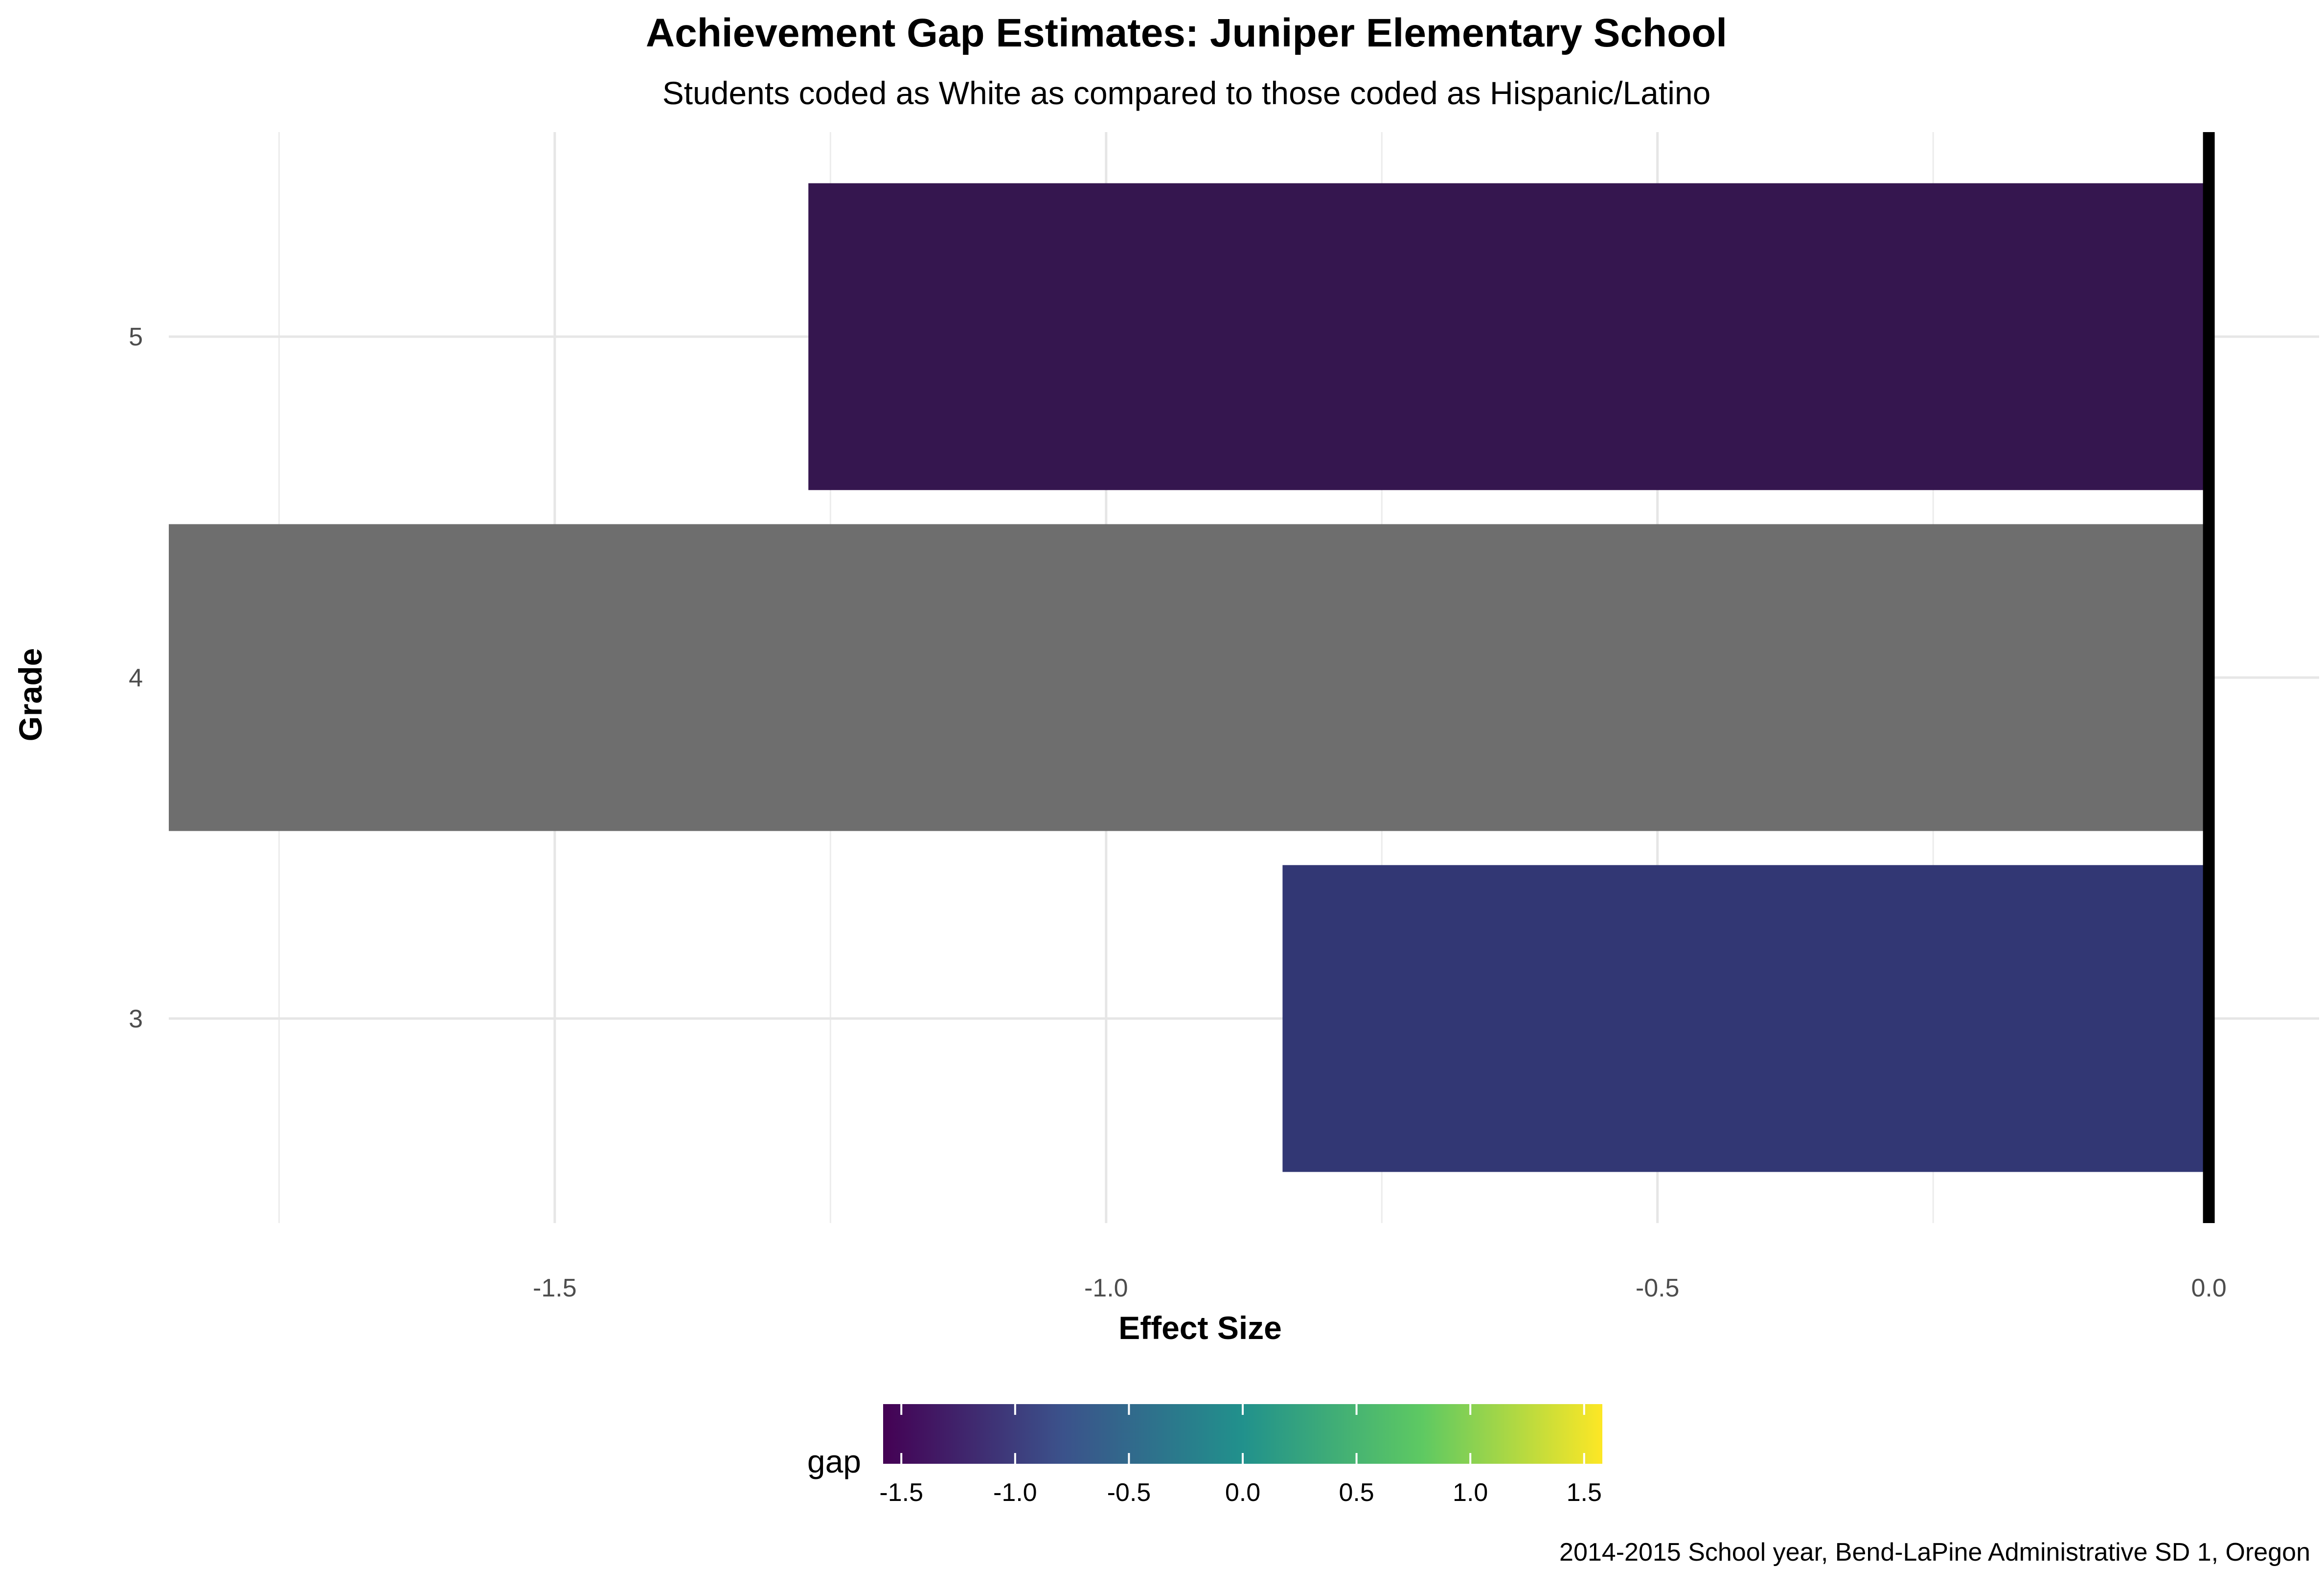  What do you see at coordinates (1015, 1493) in the screenshot?
I see `legend-tick-label: -1.0` at bounding box center [1015, 1493].